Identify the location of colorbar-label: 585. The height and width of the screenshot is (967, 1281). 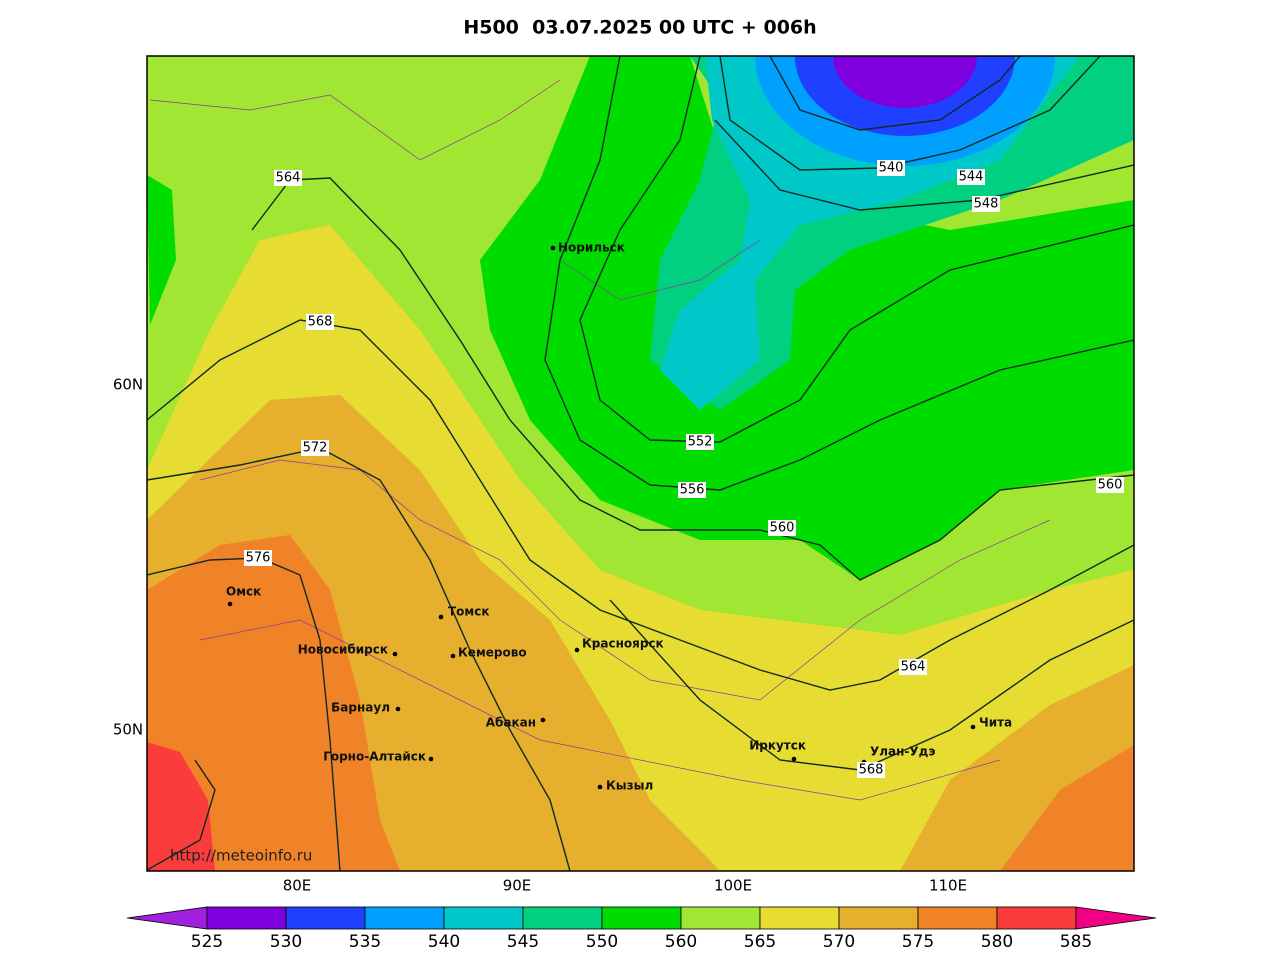
(1076, 942).